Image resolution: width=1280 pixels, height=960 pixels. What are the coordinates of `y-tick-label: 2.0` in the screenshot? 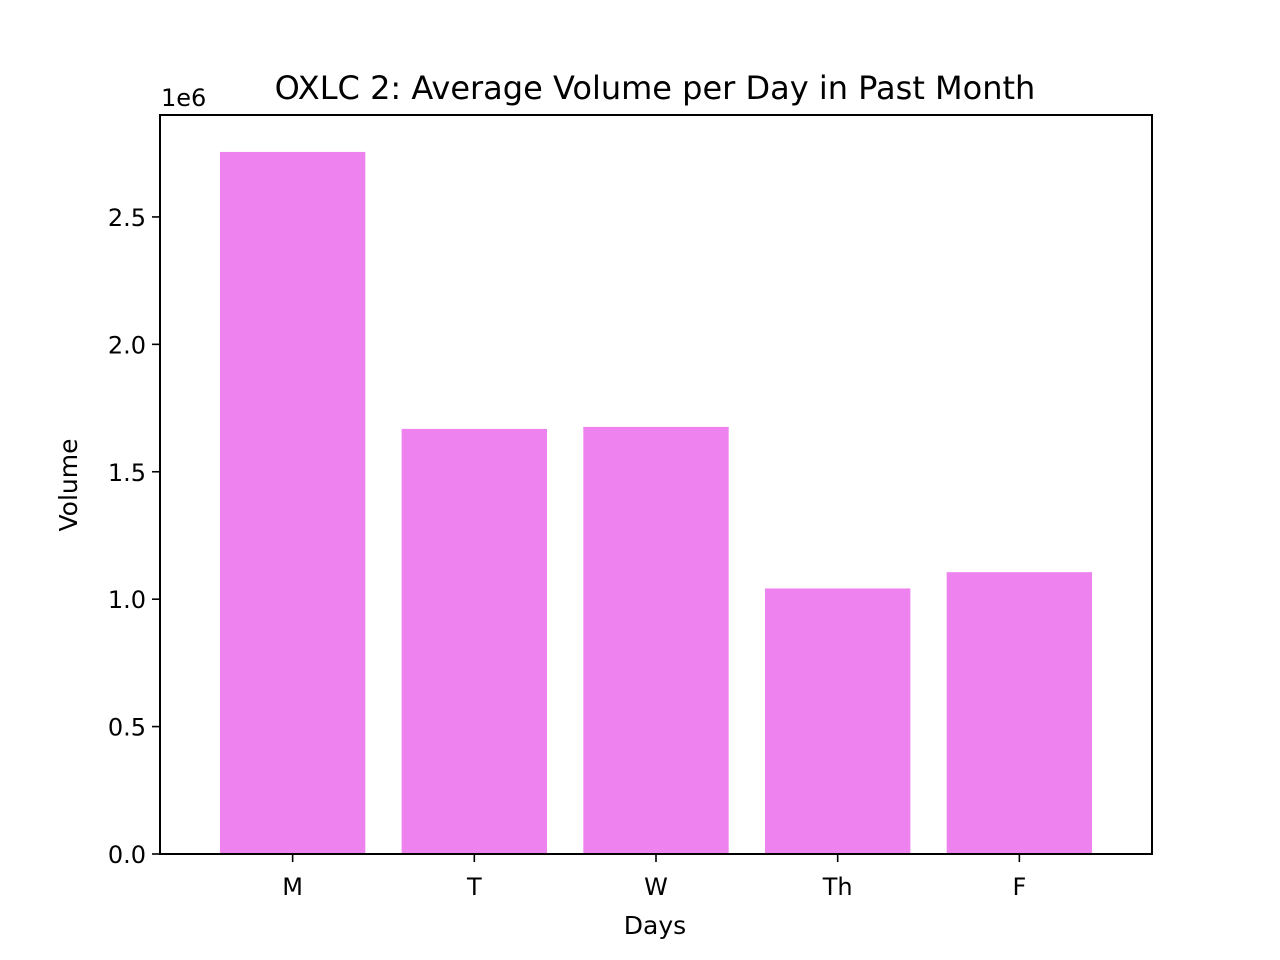 It's located at (127, 345).